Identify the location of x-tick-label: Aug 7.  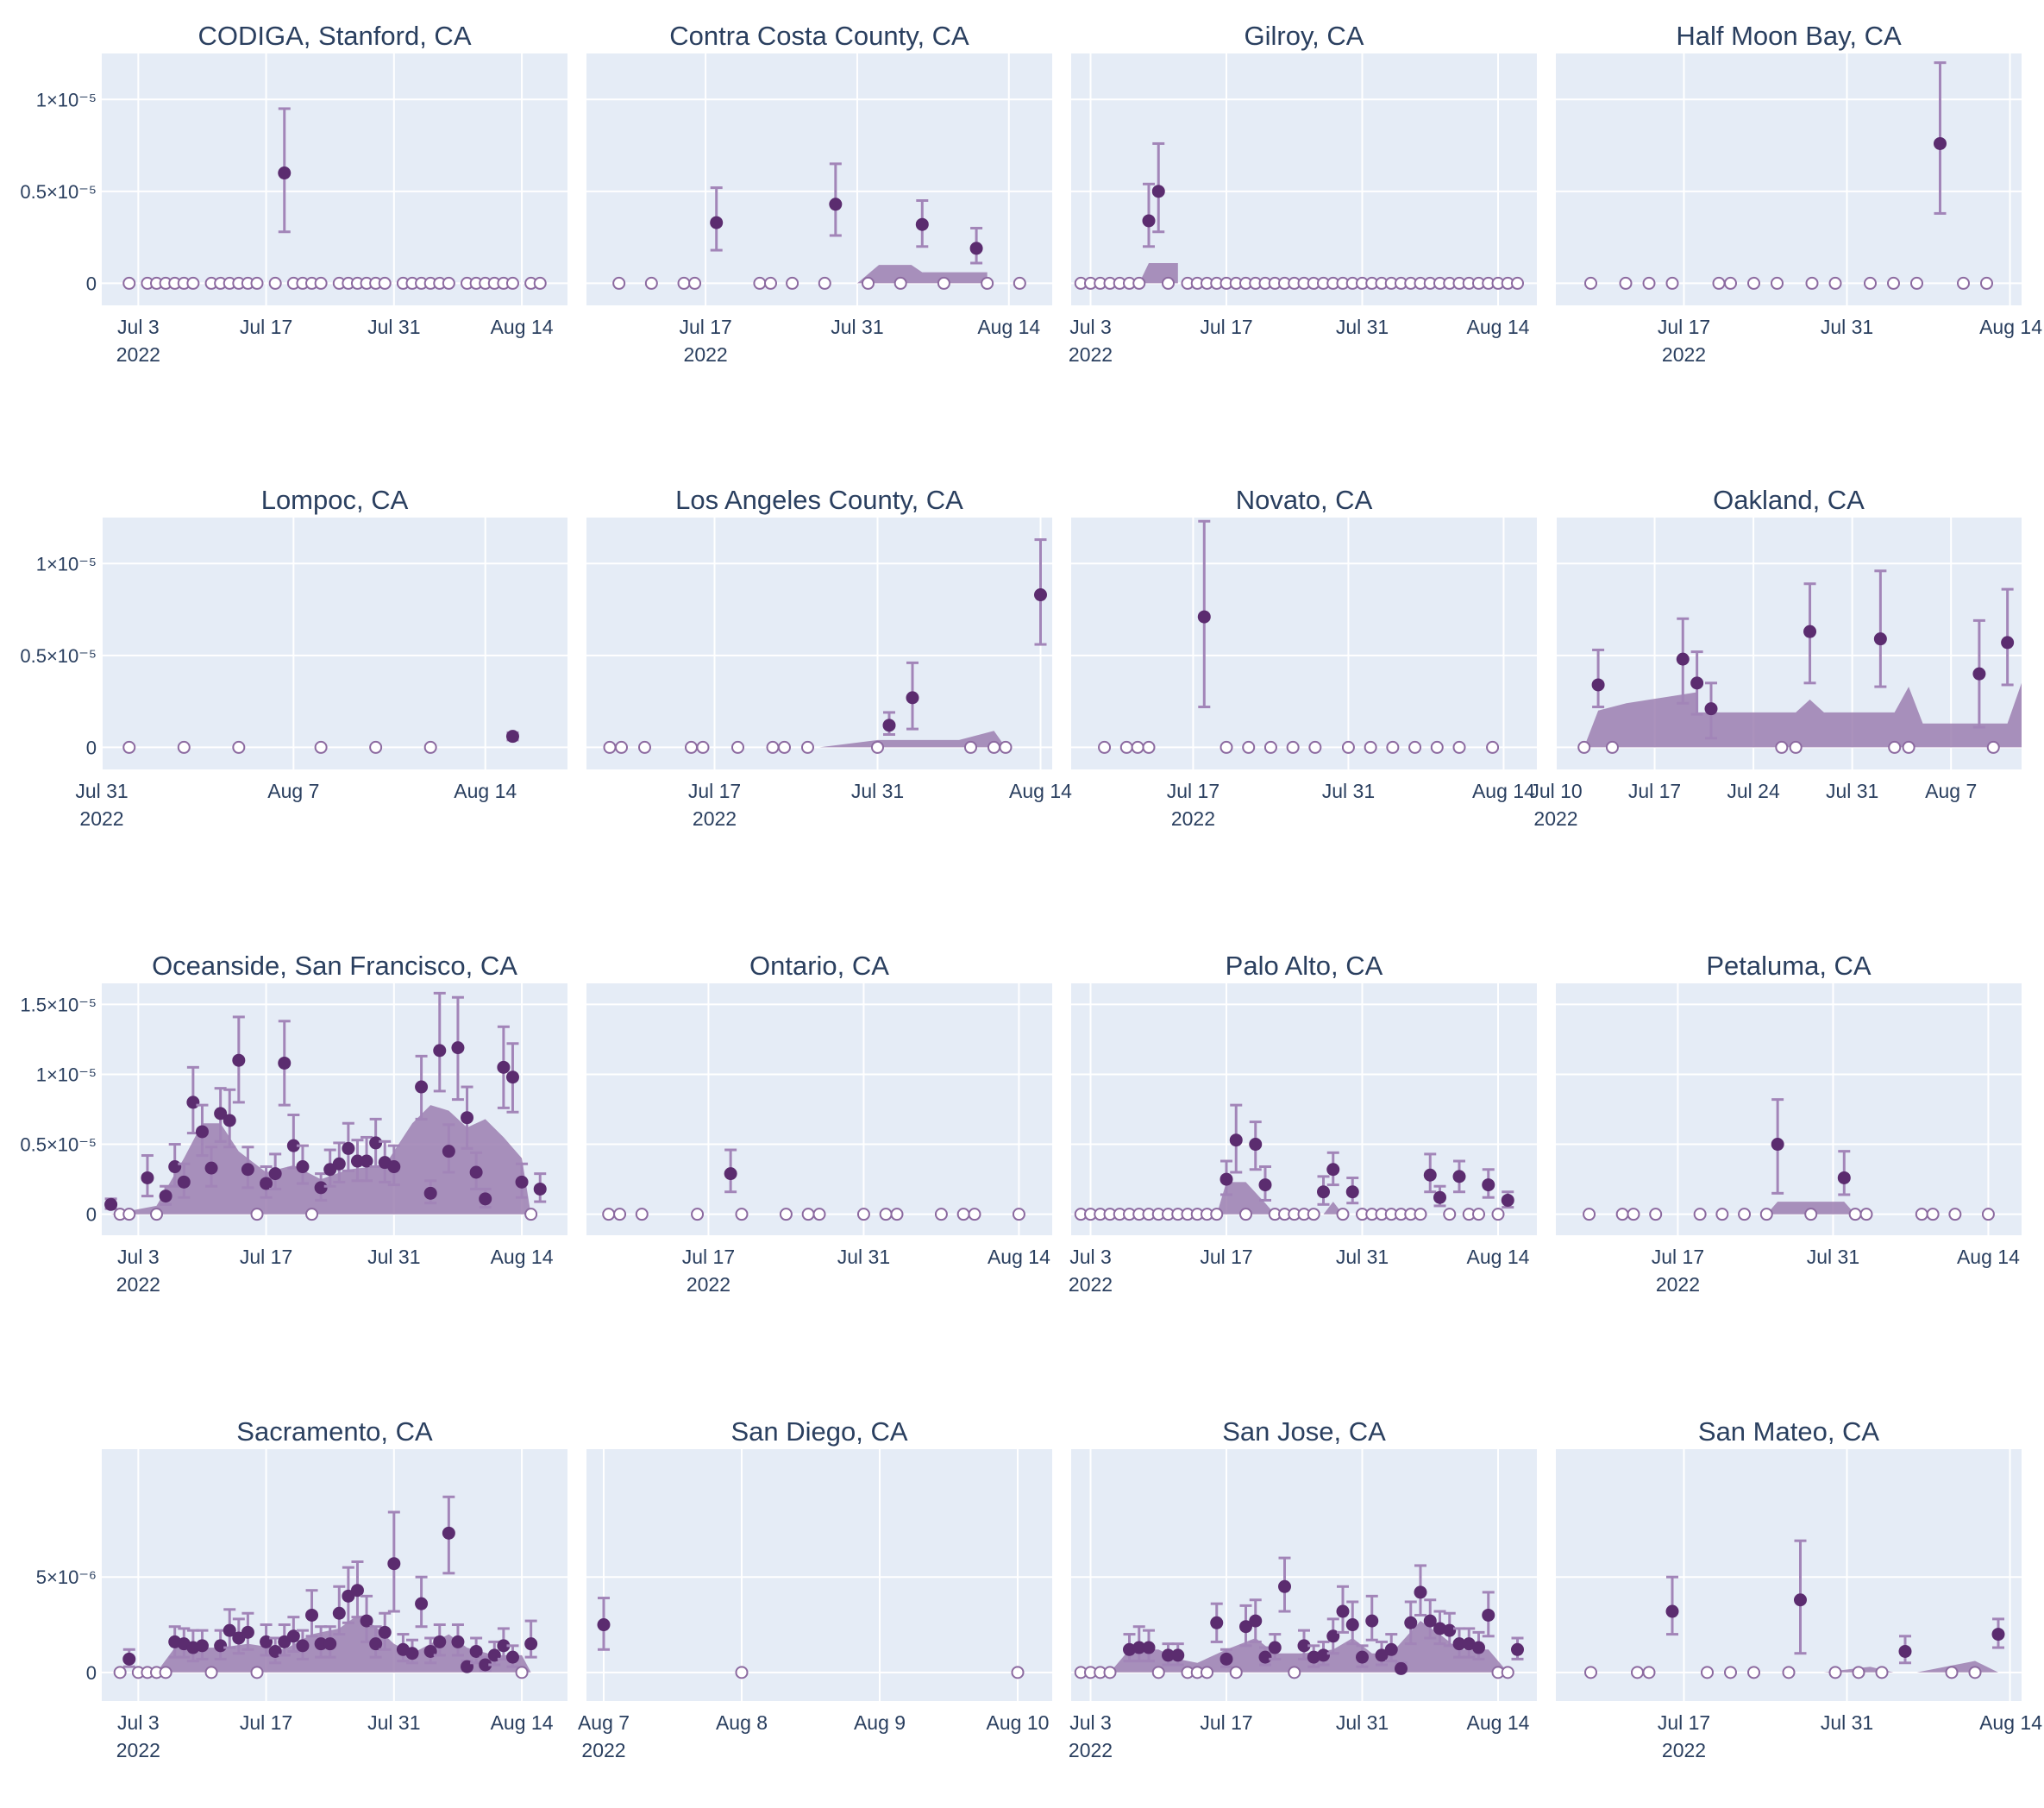
(293, 791).